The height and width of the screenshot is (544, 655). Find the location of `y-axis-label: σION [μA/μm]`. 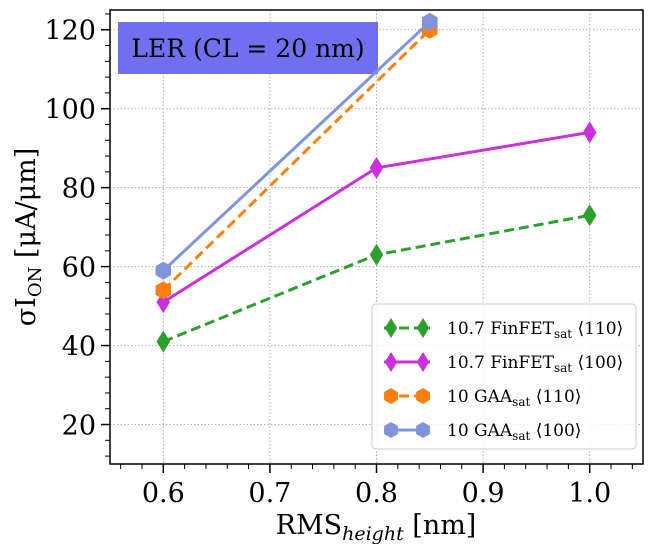

y-axis-label: σION [μA/μm] is located at coordinates (28, 237).